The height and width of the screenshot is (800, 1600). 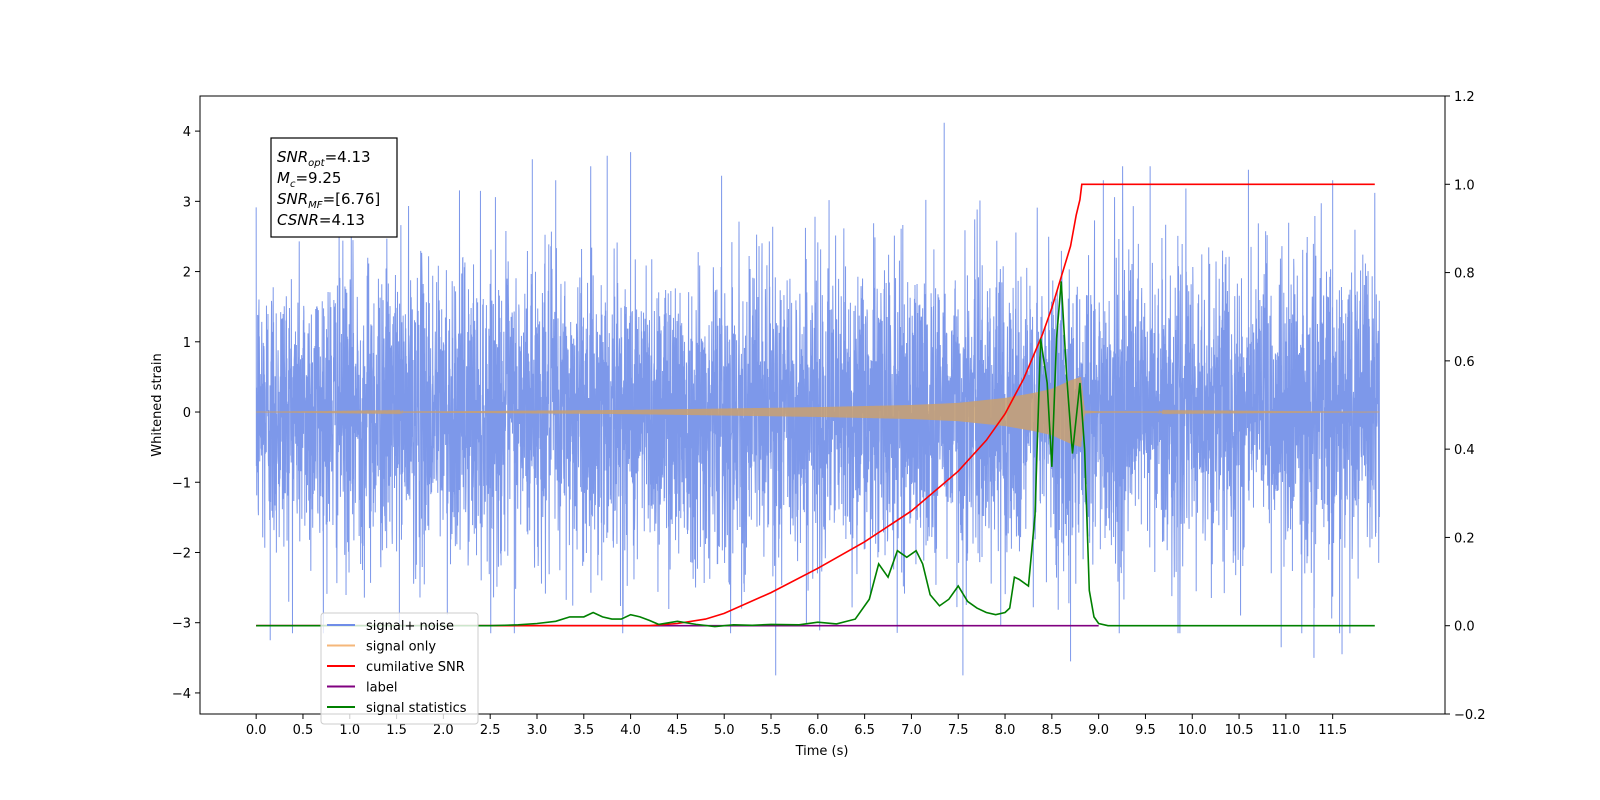 What do you see at coordinates (771, 730) in the screenshot?
I see `x-tick-label: 5.5` at bounding box center [771, 730].